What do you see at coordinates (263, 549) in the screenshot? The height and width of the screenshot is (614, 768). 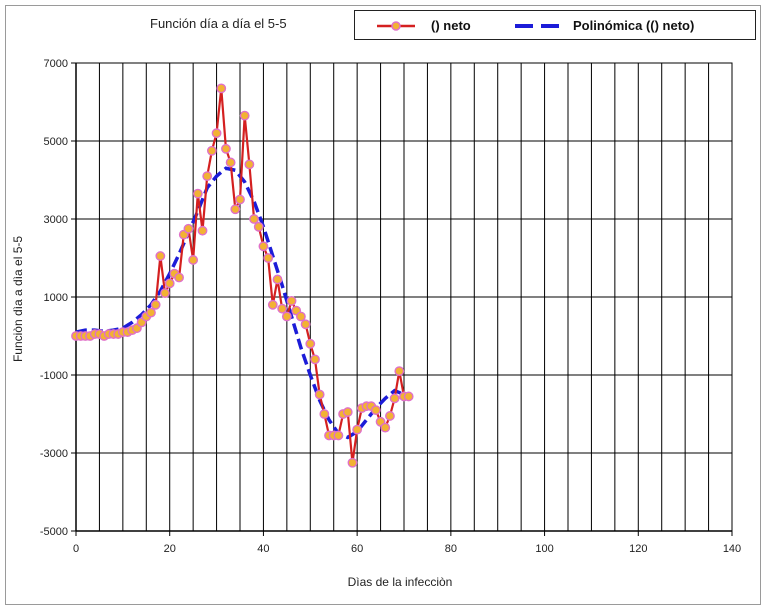 I see `x-tick-label: 40` at bounding box center [263, 549].